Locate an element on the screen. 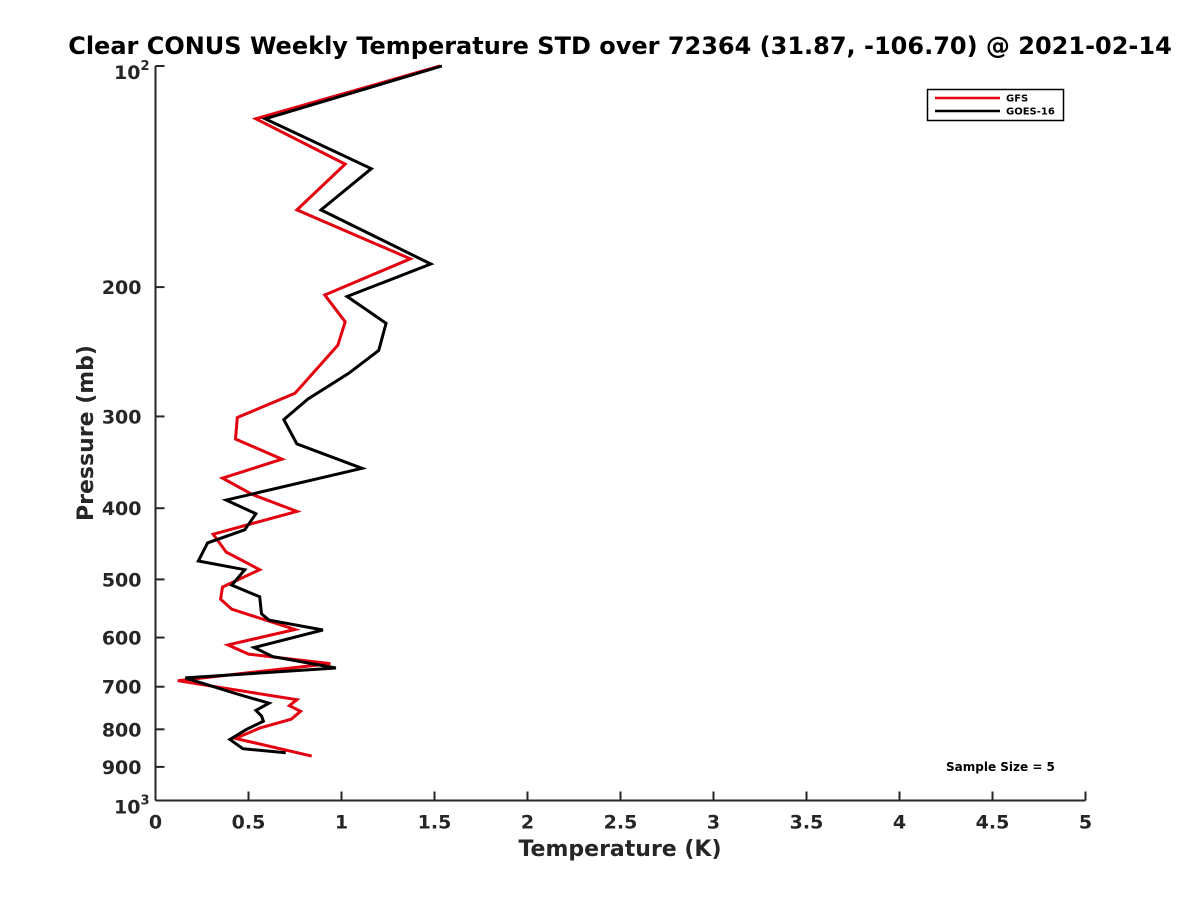  y-tick-label: 500 is located at coordinates (122, 580).